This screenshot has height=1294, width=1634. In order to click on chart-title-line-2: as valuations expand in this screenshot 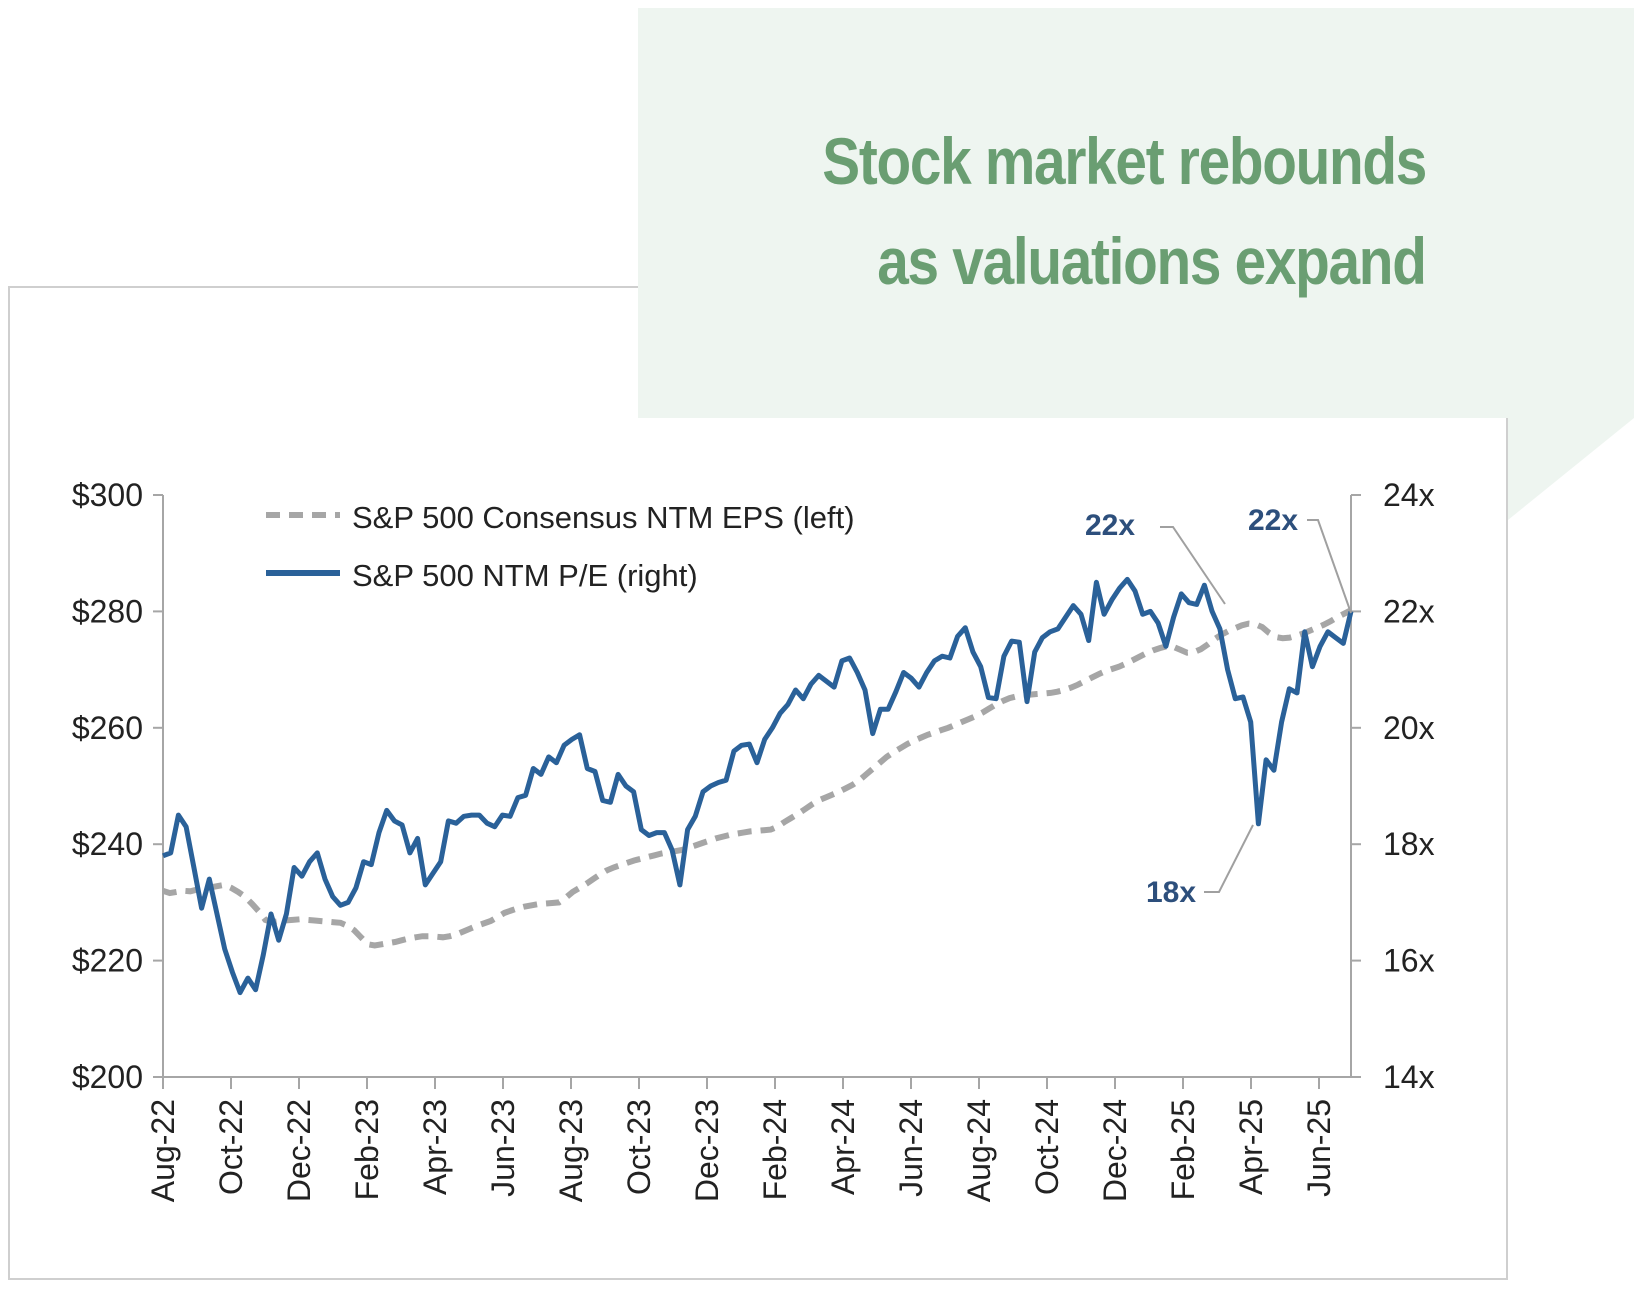, I will do `click(1152, 261)`.